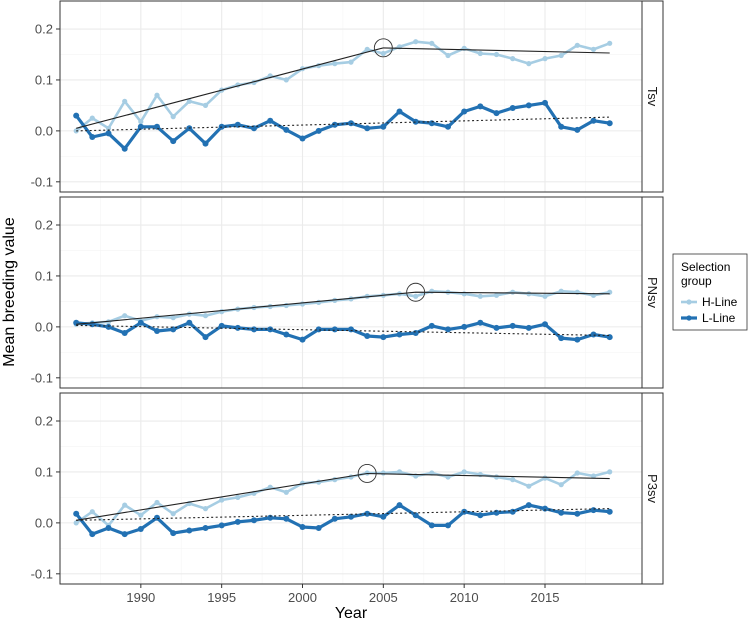 The image size is (750, 624). I want to click on legend-box, so click(710, 292).